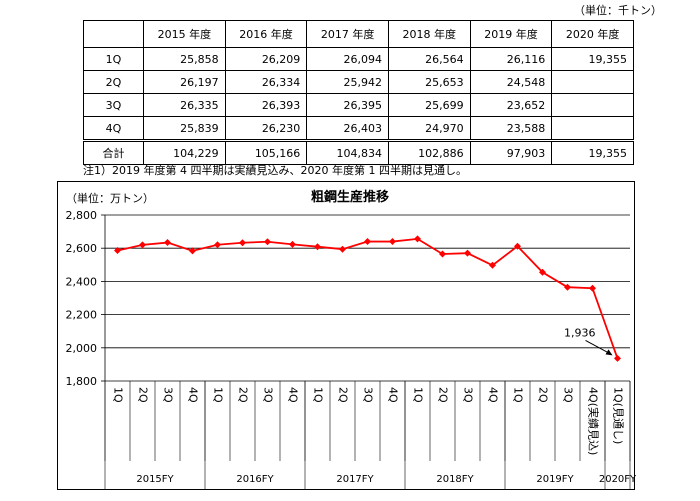 Image resolution: width=700 pixels, height=501 pixels. What do you see at coordinates (82, 281) in the screenshot?
I see `y-tick-label: 2,400` at bounding box center [82, 281].